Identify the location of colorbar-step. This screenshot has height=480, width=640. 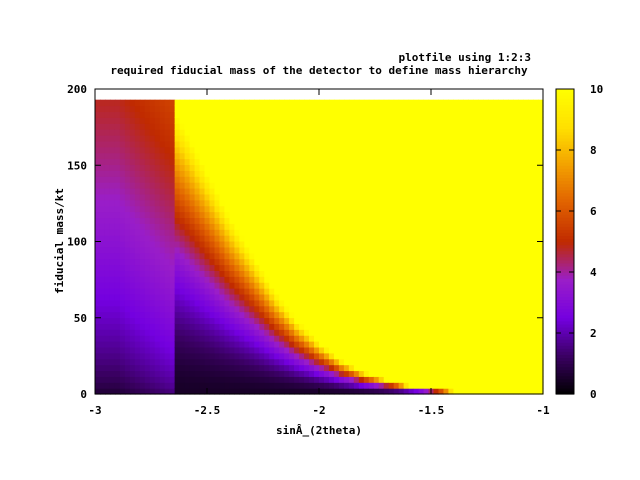
(565, 219).